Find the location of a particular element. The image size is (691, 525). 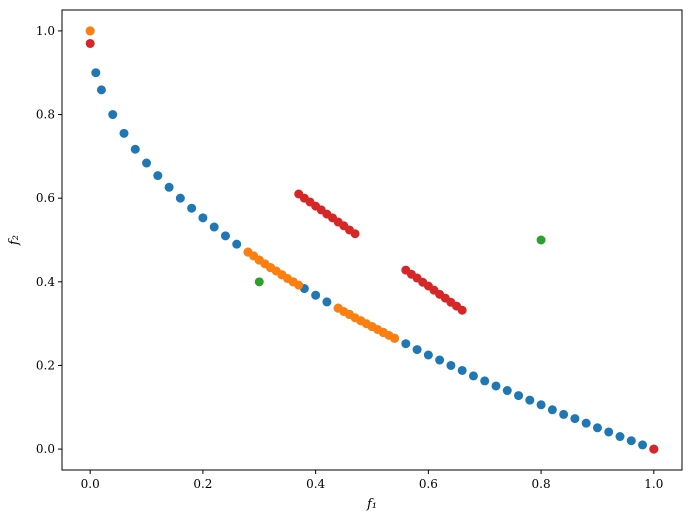

x-tick-label: 0.6 is located at coordinates (428, 484).